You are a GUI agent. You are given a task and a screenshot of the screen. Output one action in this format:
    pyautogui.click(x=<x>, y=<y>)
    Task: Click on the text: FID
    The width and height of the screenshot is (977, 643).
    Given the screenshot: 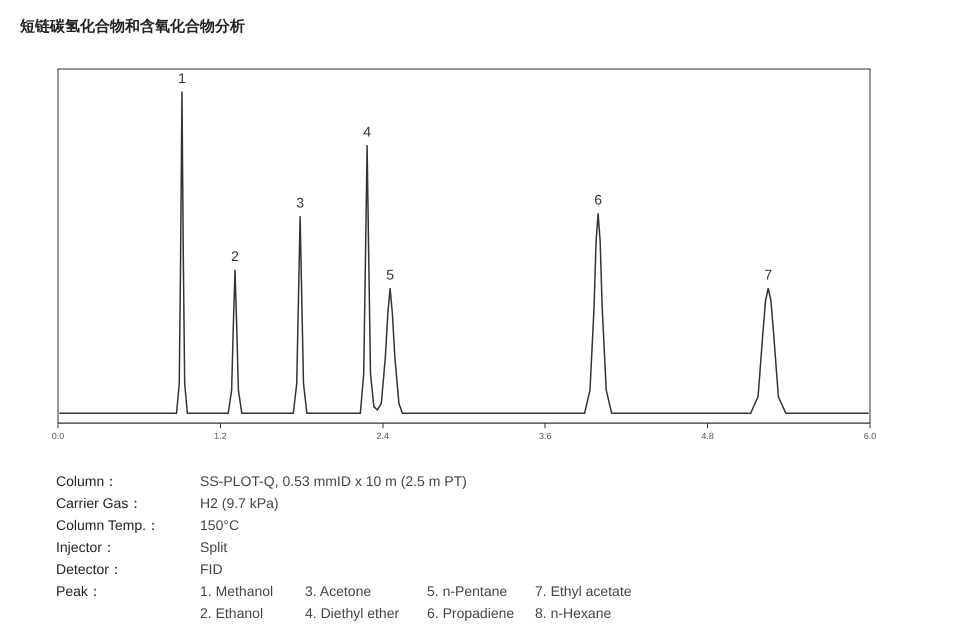 What is the action you would take?
    pyautogui.click(x=212, y=569)
    